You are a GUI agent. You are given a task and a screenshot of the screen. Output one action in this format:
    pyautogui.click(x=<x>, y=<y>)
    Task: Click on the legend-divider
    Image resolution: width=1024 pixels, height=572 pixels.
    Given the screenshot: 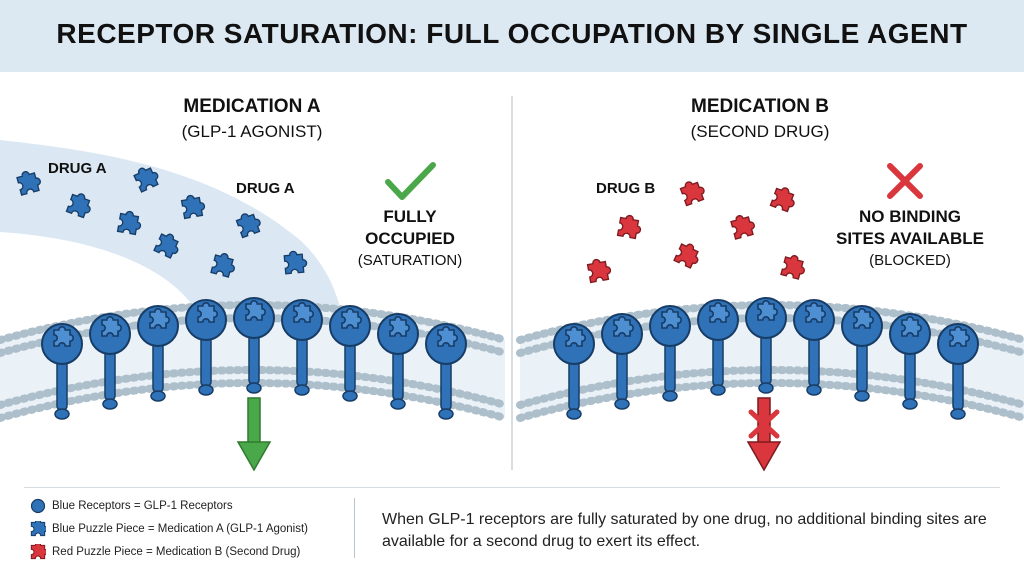 What is the action you would take?
    pyautogui.click(x=354, y=528)
    